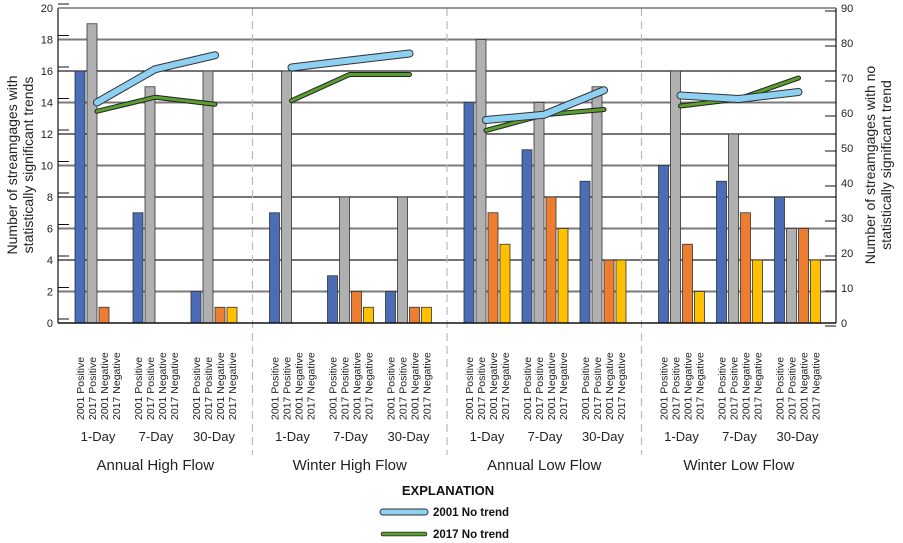 The width and height of the screenshot is (903, 543). I want to click on left-axis-title-line: Number of streamgages with, so click(12, 165).